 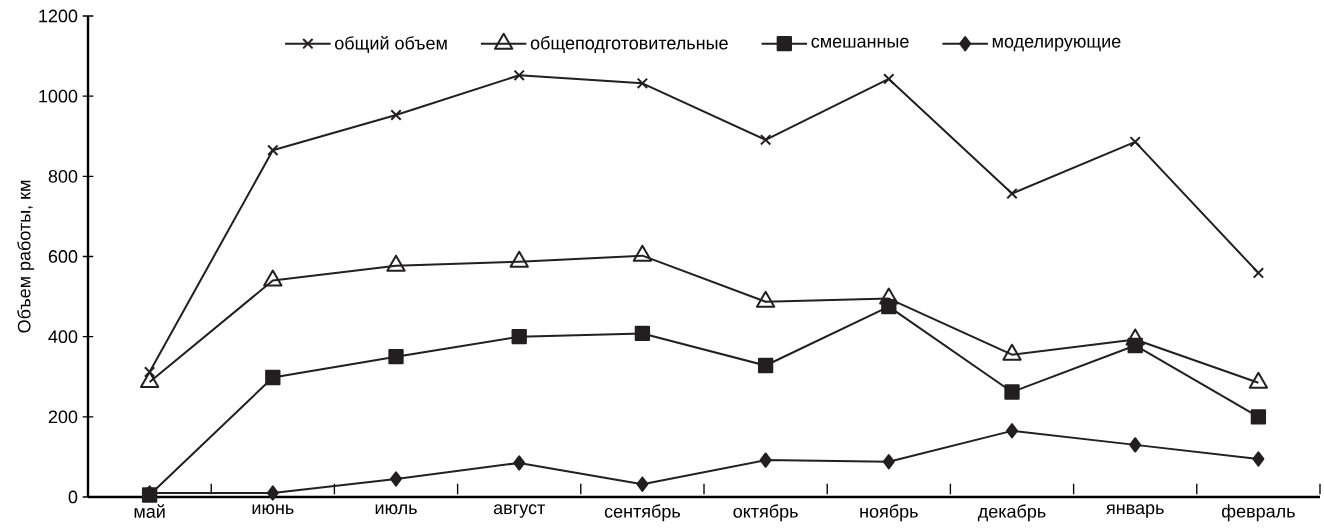 What do you see at coordinates (889, 513) in the screenshot?
I see `x-tick-label: ноябрь` at bounding box center [889, 513].